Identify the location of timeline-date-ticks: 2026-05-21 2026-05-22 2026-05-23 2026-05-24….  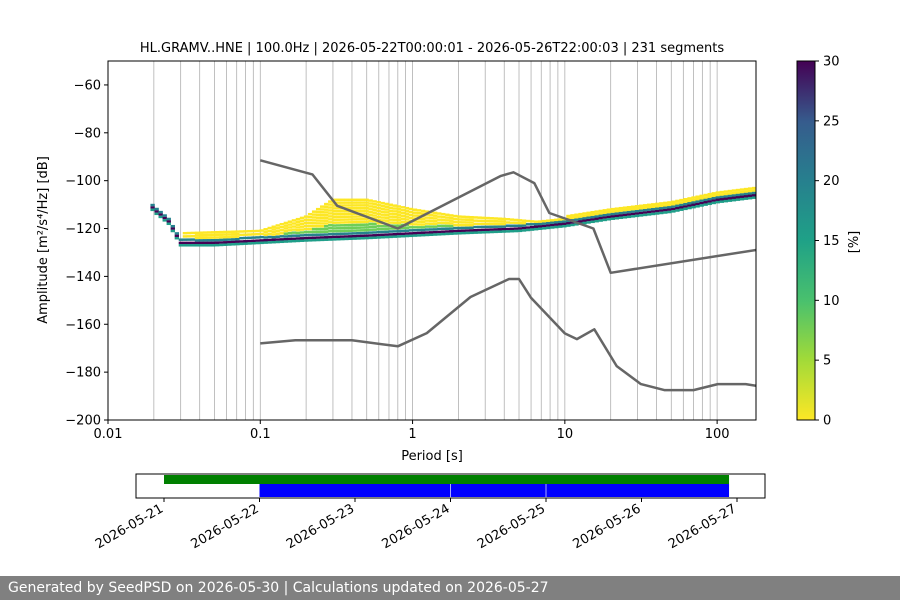
(416, 525).